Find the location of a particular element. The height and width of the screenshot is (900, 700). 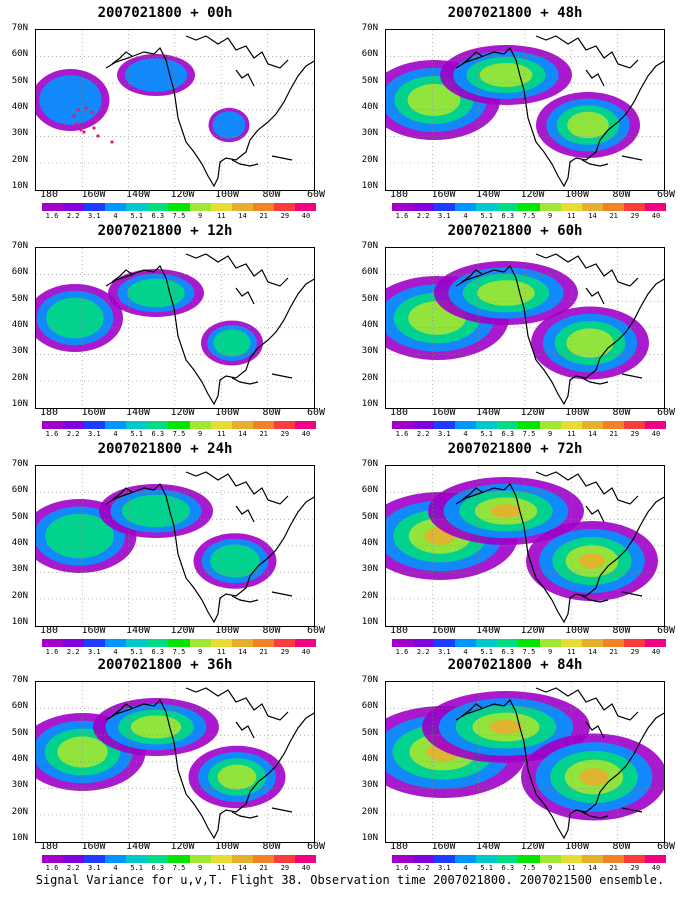

x-tick-label: 80W is located at coordinates (271, 846).